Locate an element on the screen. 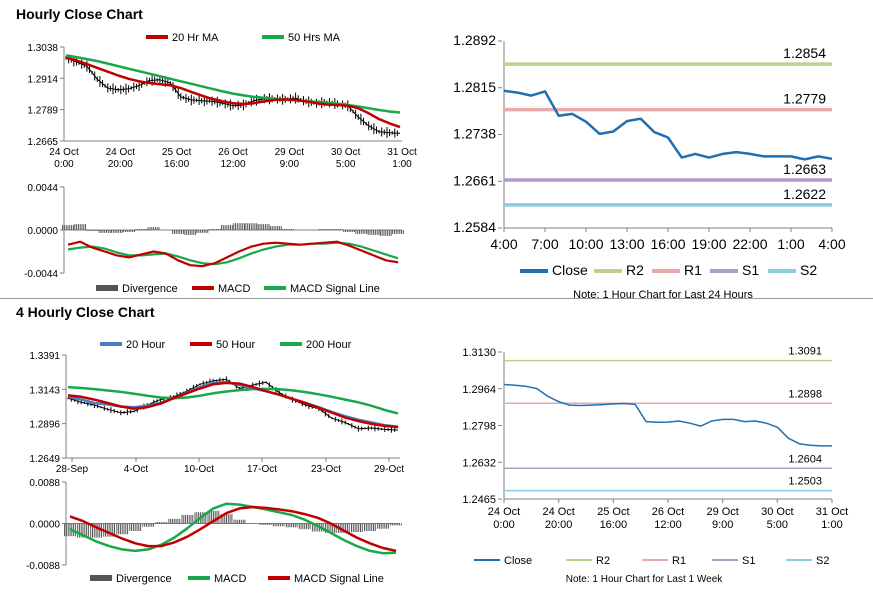  legend-macd-signal-label: MACD Signal Line is located at coordinates (335, 289).